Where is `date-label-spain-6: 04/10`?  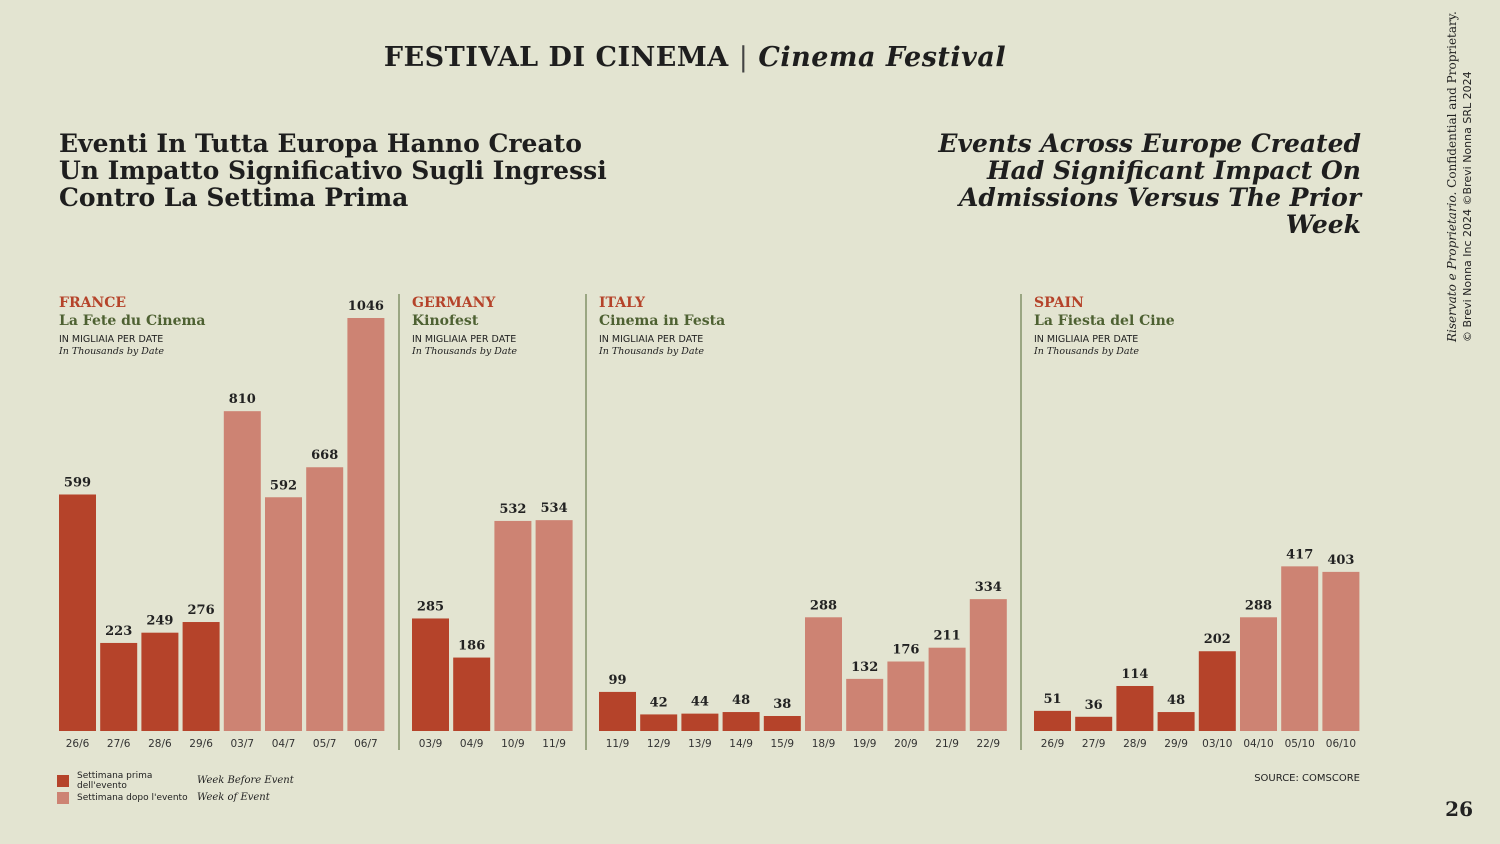
date-label-spain-6: 04/10 is located at coordinates (1258, 744).